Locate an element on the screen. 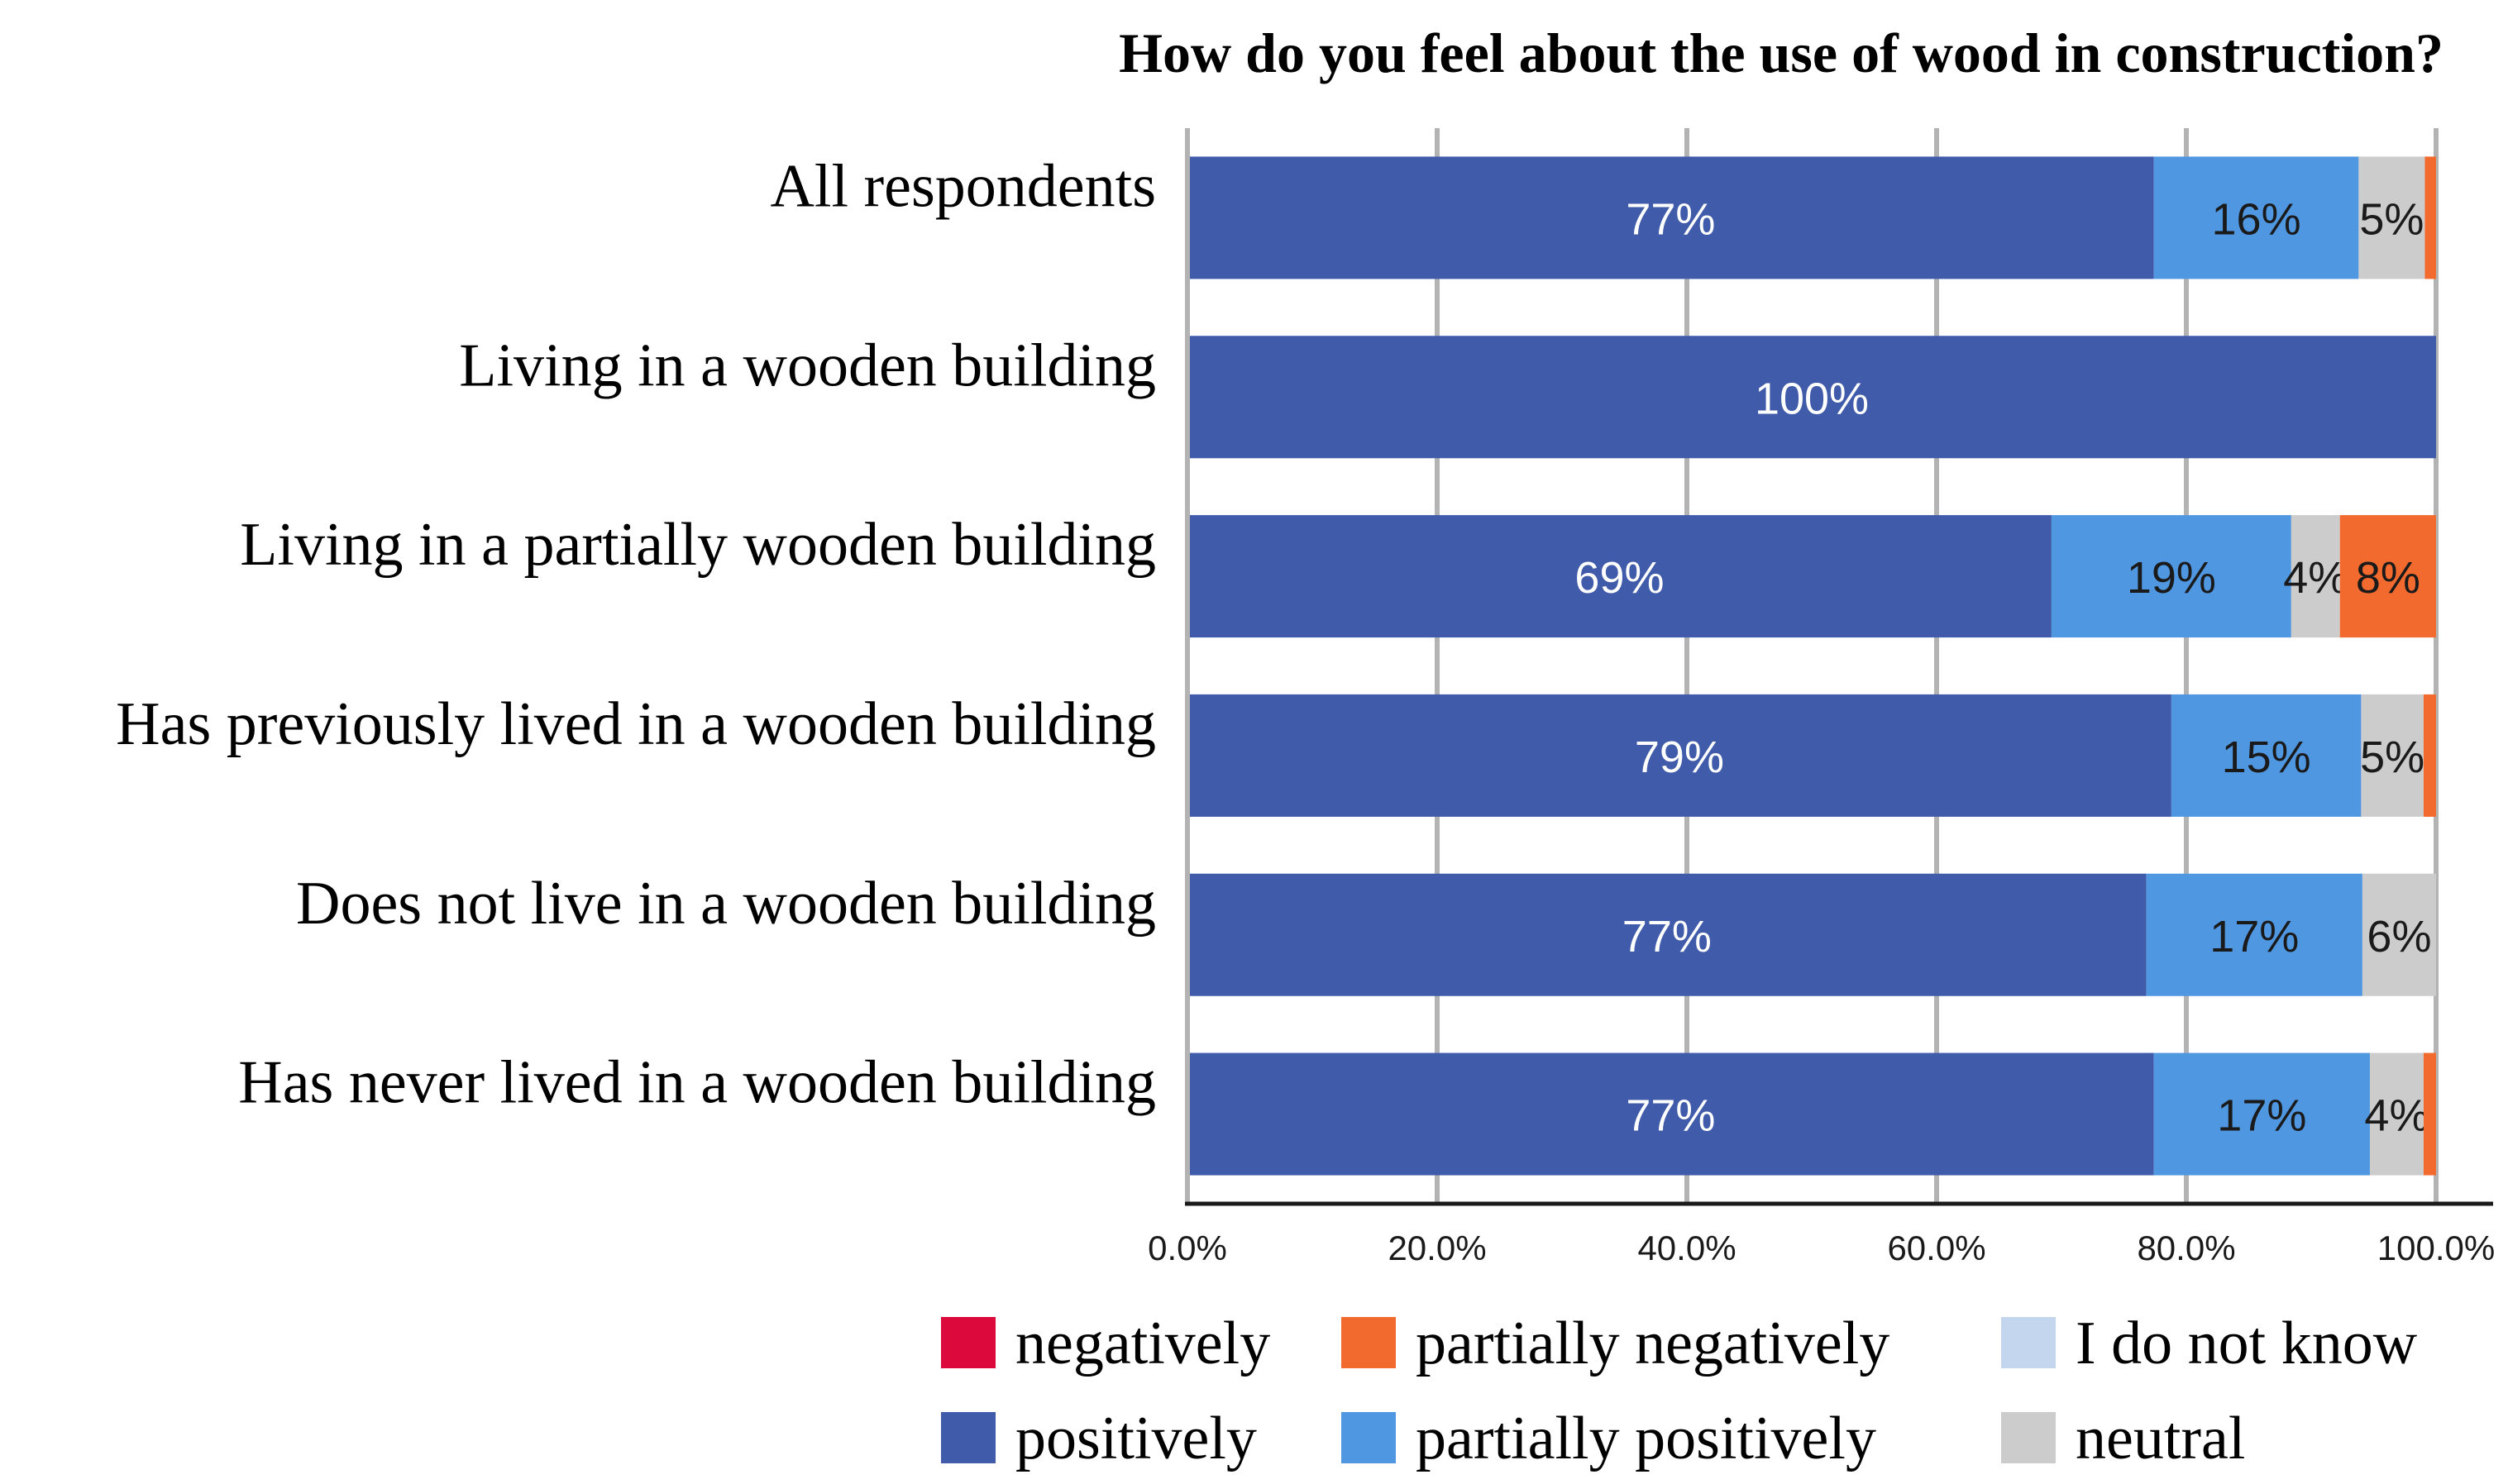 The height and width of the screenshot is (1484, 2508). x-tick-label: 40.0% is located at coordinates (1686, 1248).